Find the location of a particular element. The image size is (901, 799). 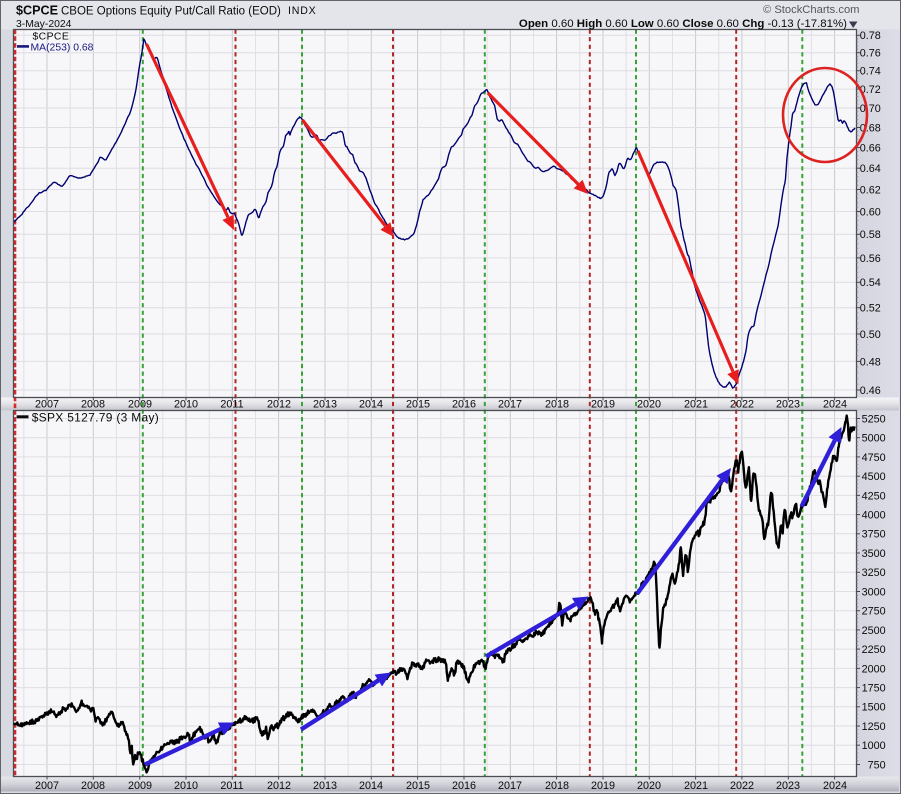

svg-text: 1500 is located at coordinates (874, 708).